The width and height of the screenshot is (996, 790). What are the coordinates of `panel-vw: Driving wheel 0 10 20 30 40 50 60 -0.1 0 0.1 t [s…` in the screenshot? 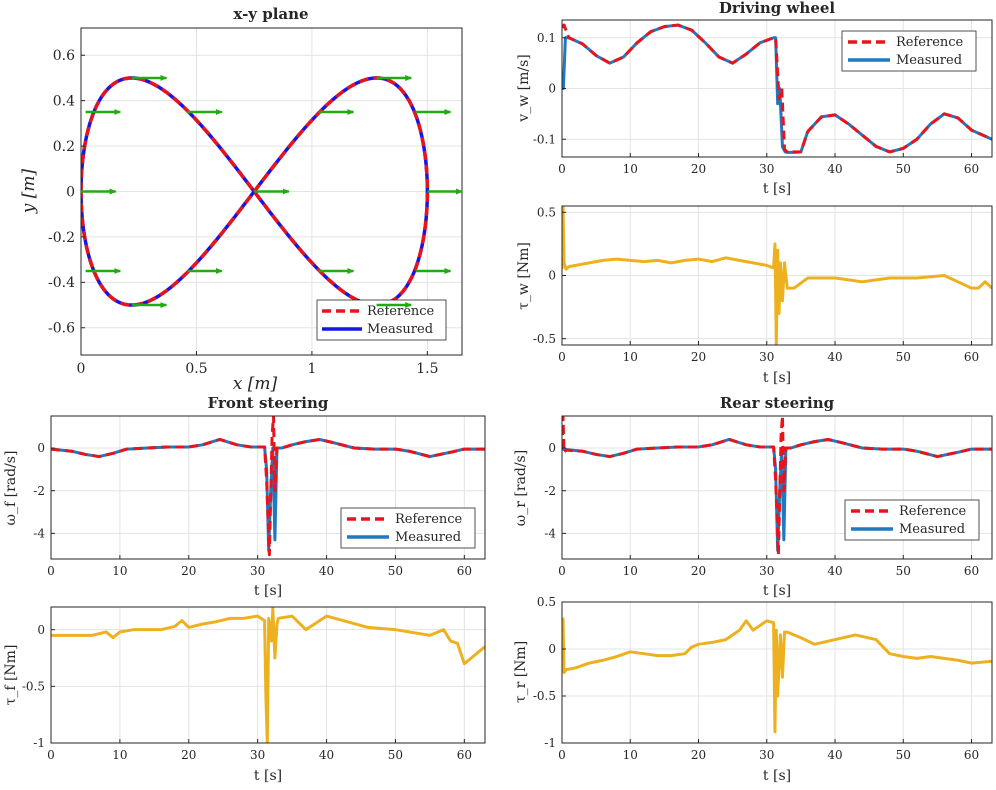 It's located at (754, 98).